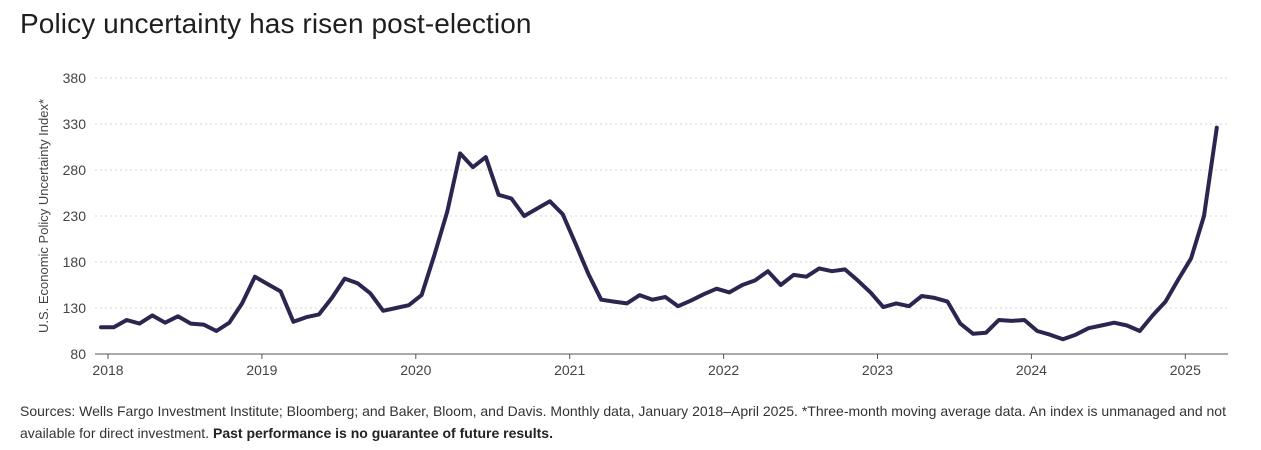 The width and height of the screenshot is (1261, 450). Describe the element at coordinates (75, 308) in the screenshot. I see `y-tick-label: 130` at that location.